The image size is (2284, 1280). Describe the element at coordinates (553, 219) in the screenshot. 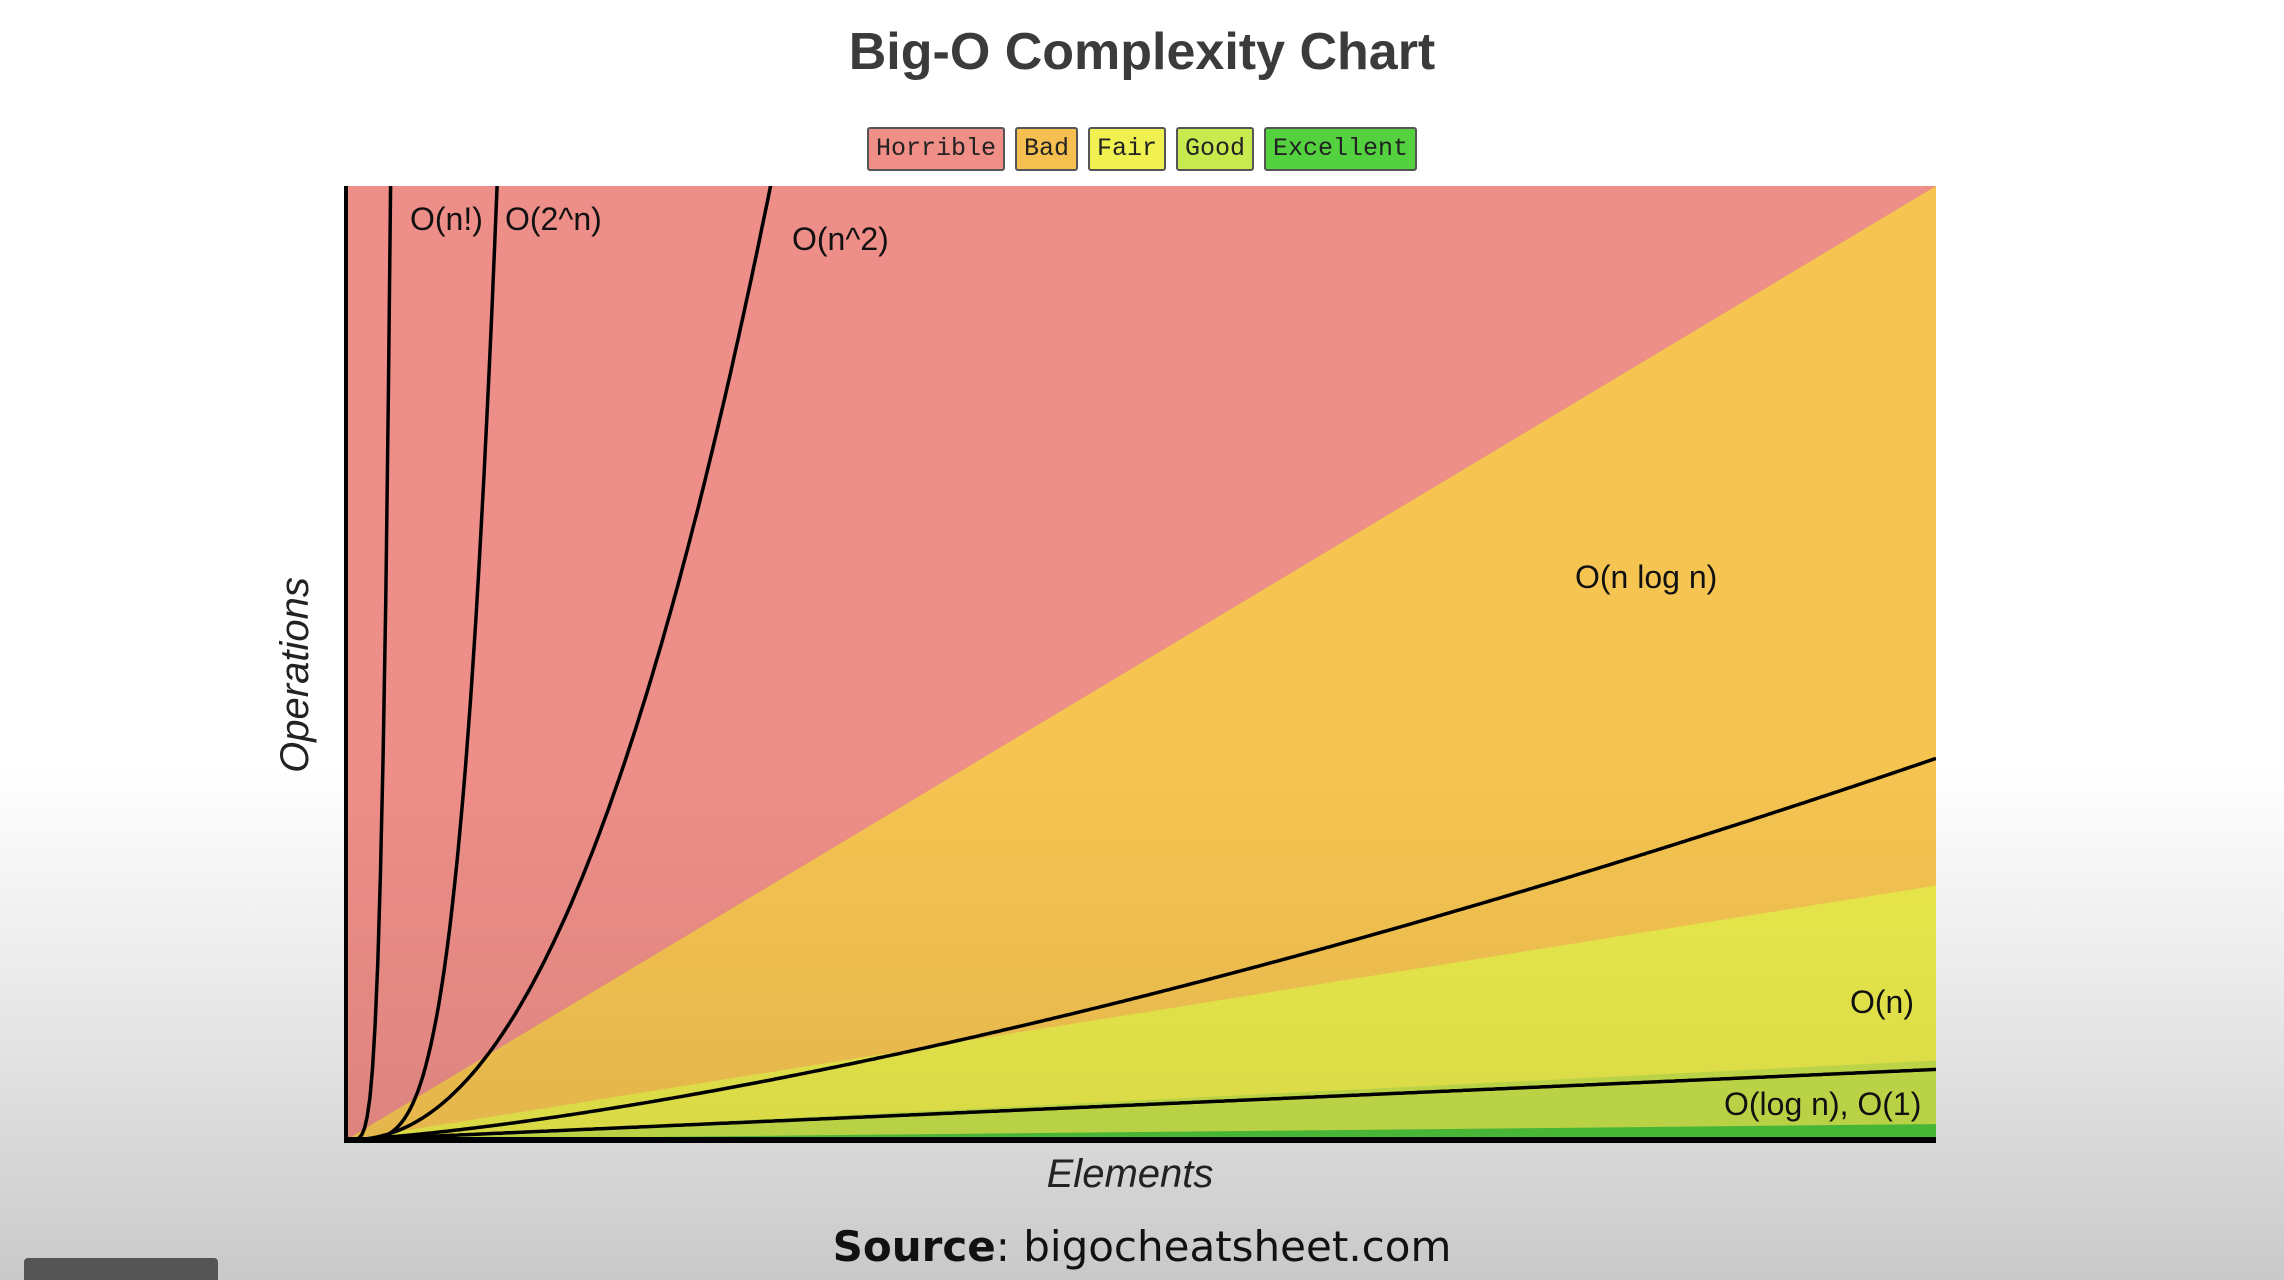

I see `label-exponential: O(2^n)` at that location.